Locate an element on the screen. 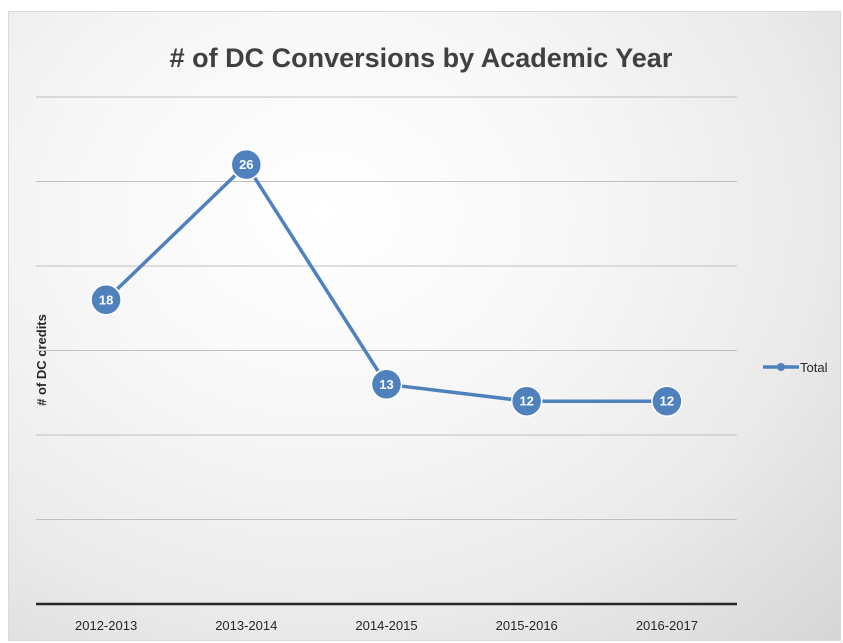 This screenshot has height=643, width=843. legend: Total is located at coordinates (795, 367).